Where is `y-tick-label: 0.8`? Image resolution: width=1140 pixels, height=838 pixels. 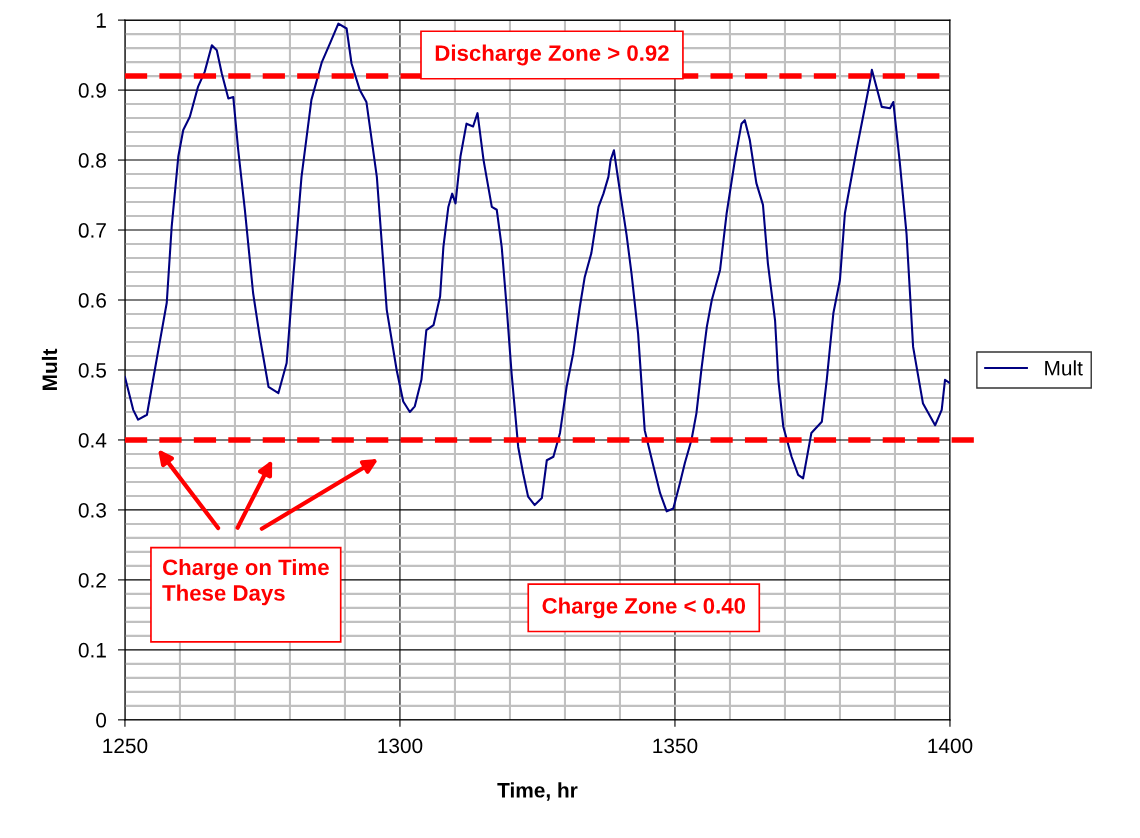
y-tick-label: 0.8 is located at coordinates (92, 160).